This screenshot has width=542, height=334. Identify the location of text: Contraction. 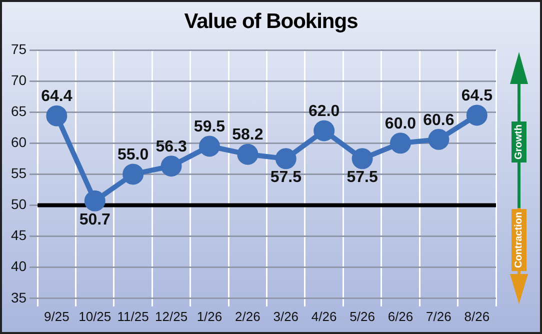
(519, 240).